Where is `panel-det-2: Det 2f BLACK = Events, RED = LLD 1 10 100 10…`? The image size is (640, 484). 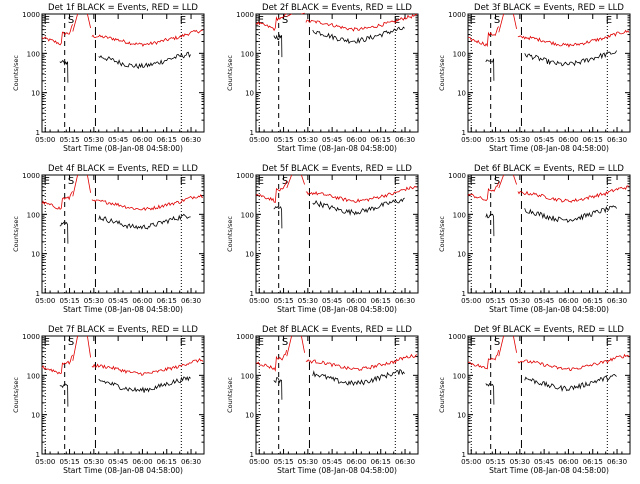 panel-det-2: Det 2f BLACK = Events, RED = LLD 1 10 100 10… is located at coordinates (322, 78).